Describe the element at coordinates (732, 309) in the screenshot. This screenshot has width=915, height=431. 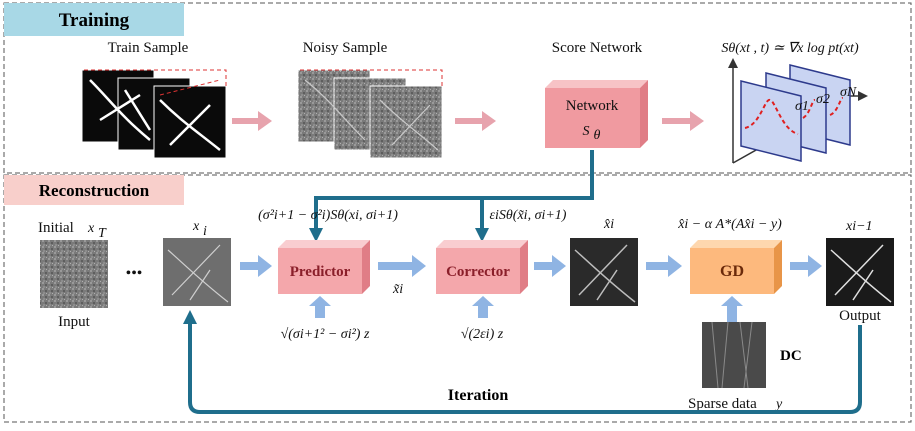
I see `dc-arrow` at that location.